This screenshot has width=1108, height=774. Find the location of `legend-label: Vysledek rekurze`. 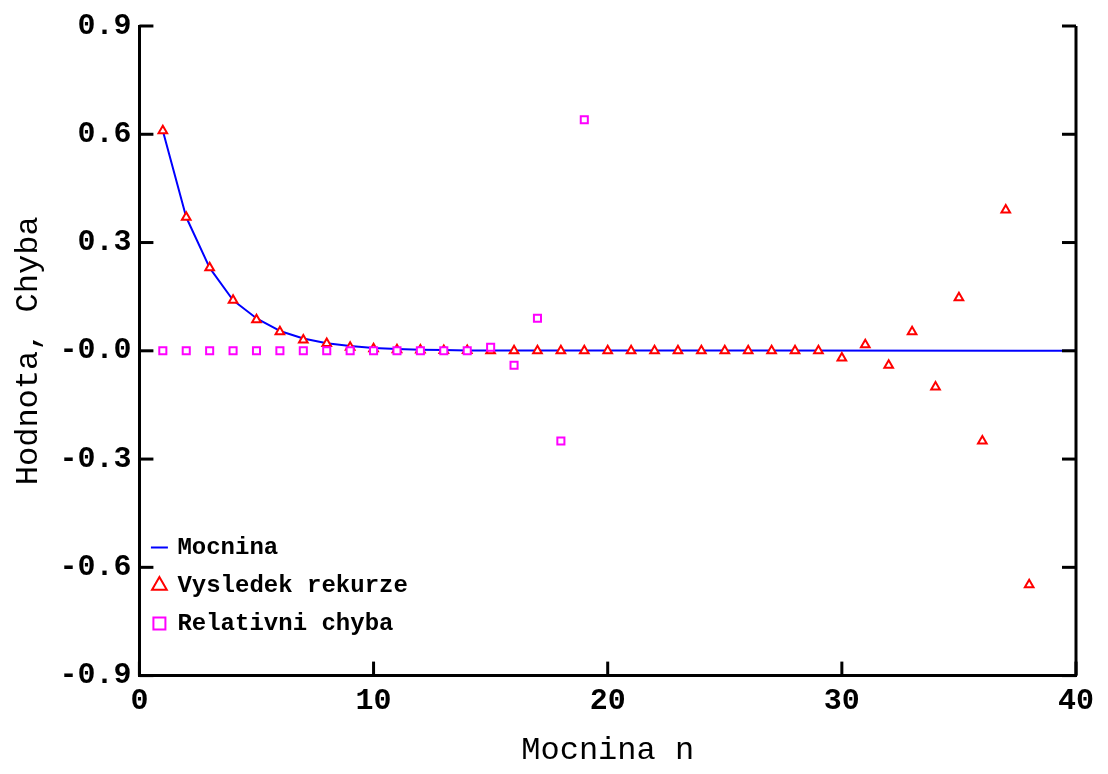

legend-label: Vysledek rekurze is located at coordinates (292, 585).